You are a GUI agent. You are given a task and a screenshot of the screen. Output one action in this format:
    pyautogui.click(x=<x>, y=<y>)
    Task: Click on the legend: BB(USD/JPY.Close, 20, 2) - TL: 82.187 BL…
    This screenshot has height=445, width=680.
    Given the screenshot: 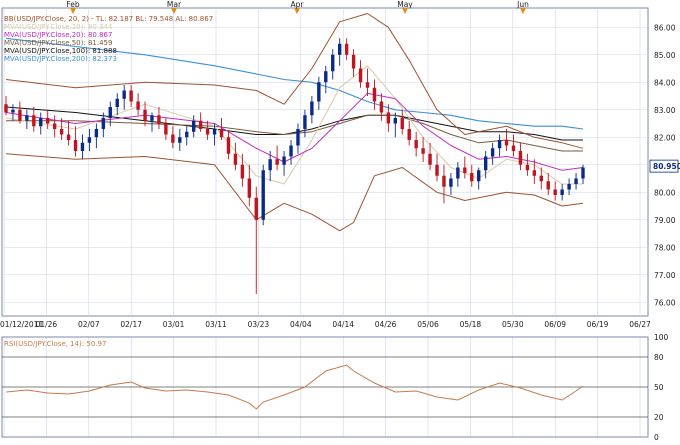 What is the action you would take?
    pyautogui.click(x=108, y=39)
    